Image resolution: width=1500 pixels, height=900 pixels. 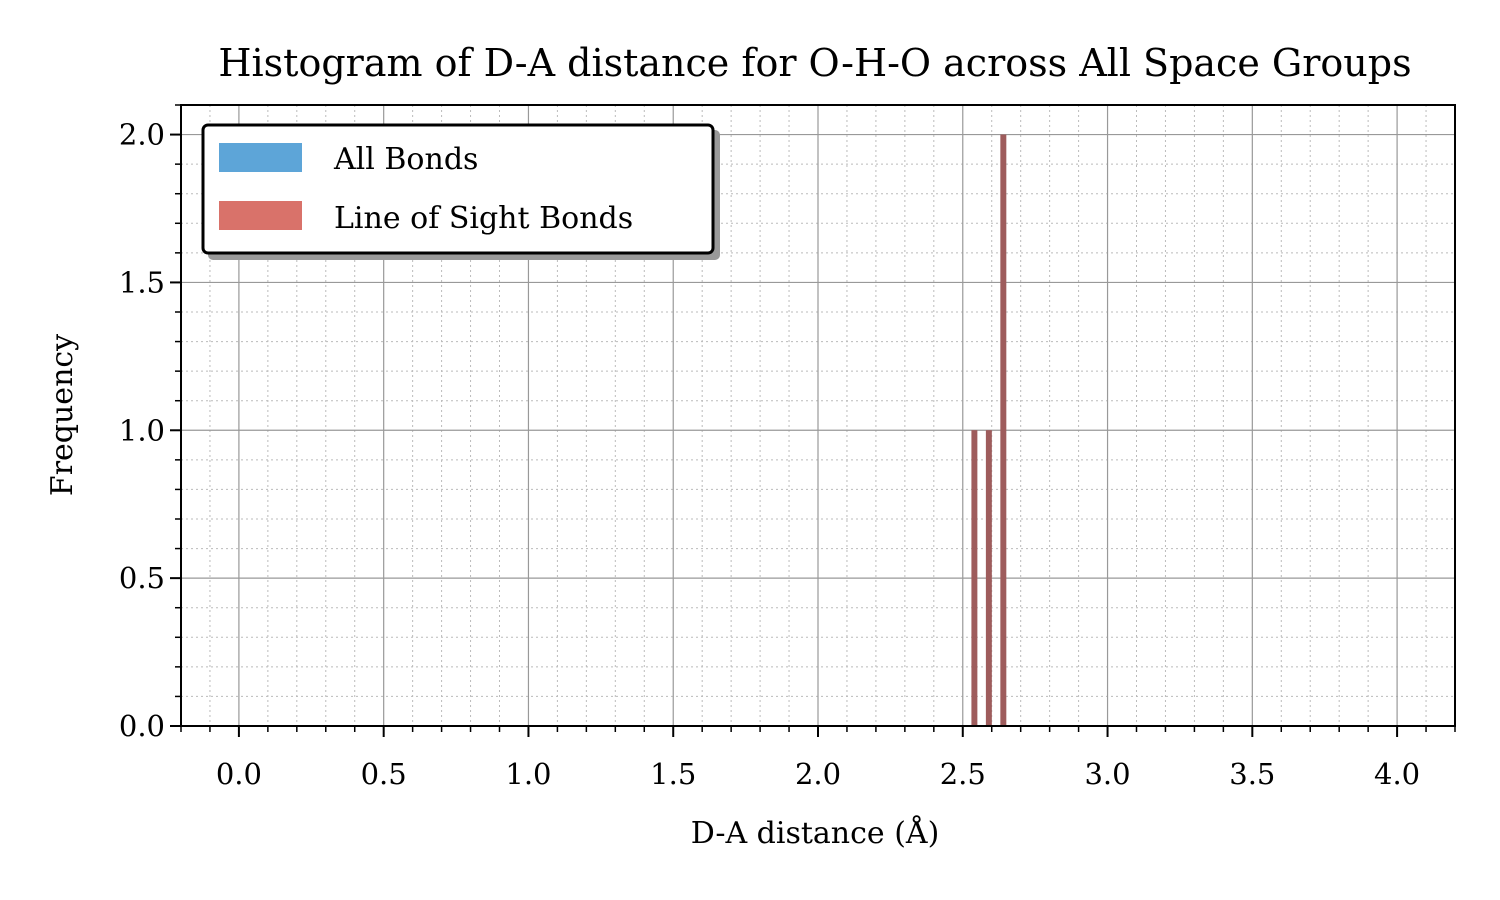 What do you see at coordinates (1252, 774) in the screenshot?
I see `x-tick-label: 3.5` at bounding box center [1252, 774].